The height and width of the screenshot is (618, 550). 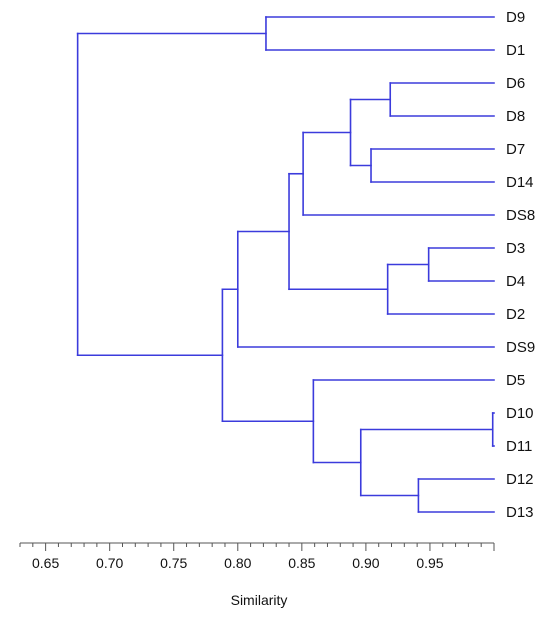 What do you see at coordinates (520, 215) in the screenshot?
I see `leaf-label-ds8: DS8` at bounding box center [520, 215].